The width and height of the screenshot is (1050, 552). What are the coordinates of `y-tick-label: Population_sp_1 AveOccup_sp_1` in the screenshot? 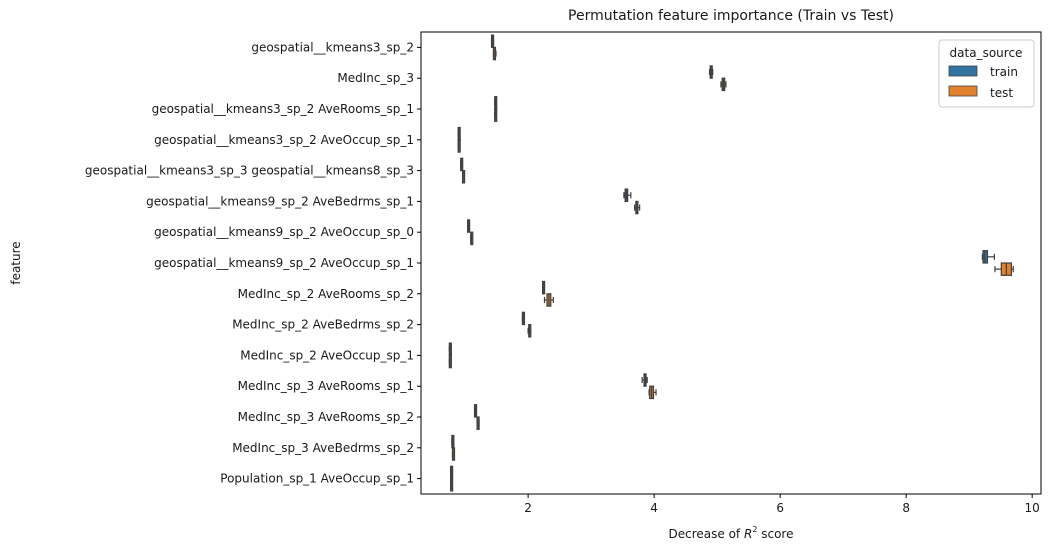 It's located at (317, 479).